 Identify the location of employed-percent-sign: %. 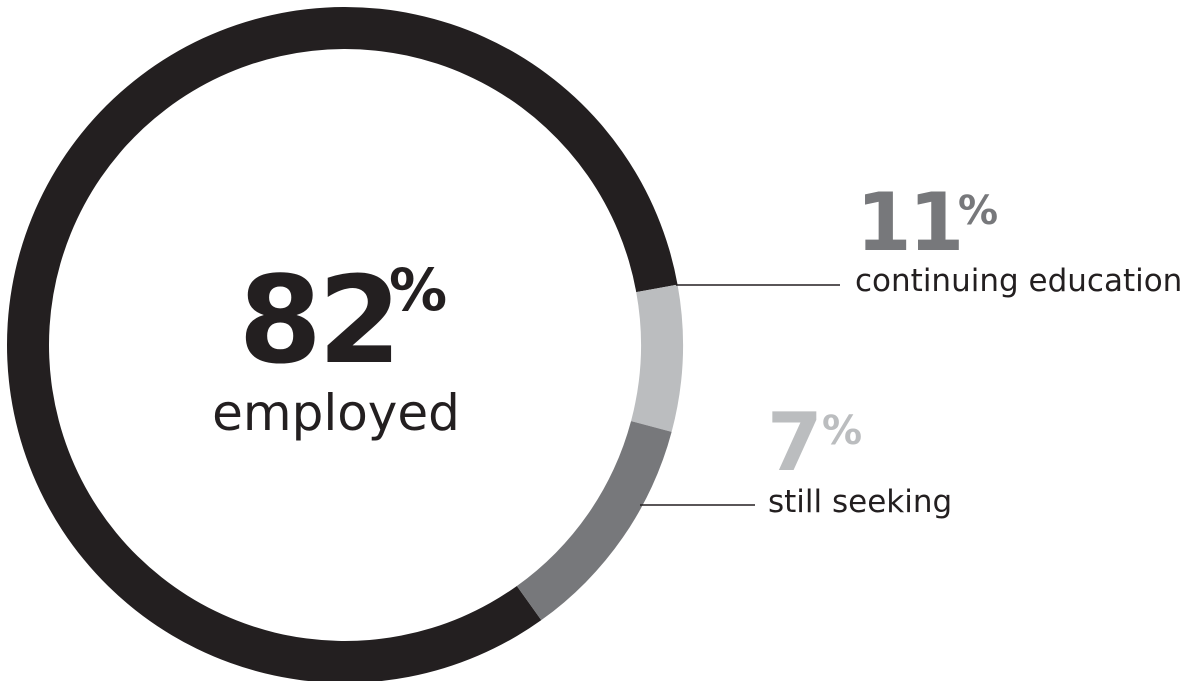
(418, 290).